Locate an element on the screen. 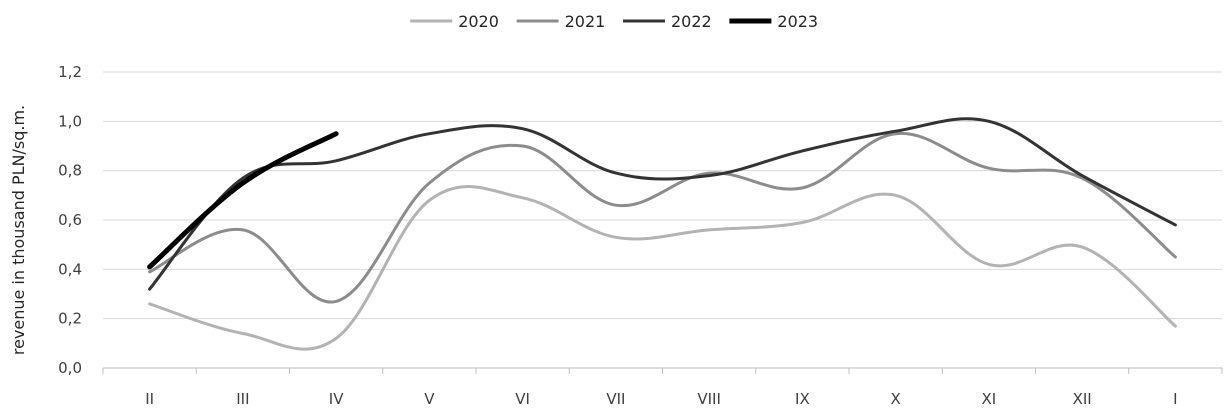  x-tick-label: V is located at coordinates (429, 399).